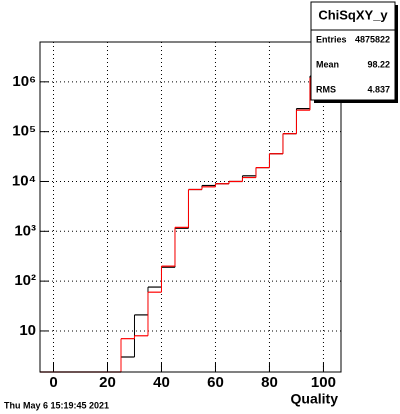 The height and width of the screenshot is (414, 400). Describe the element at coordinates (161, 382) in the screenshot. I see `x-tick-label: 40` at that location.